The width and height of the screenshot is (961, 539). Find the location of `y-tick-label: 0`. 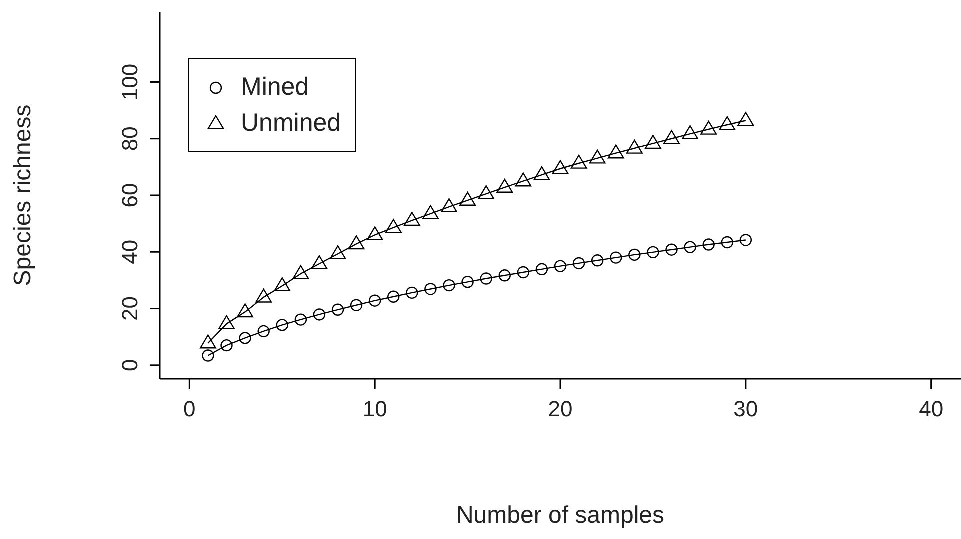

y-tick-label: 0 is located at coordinates (130, 365).